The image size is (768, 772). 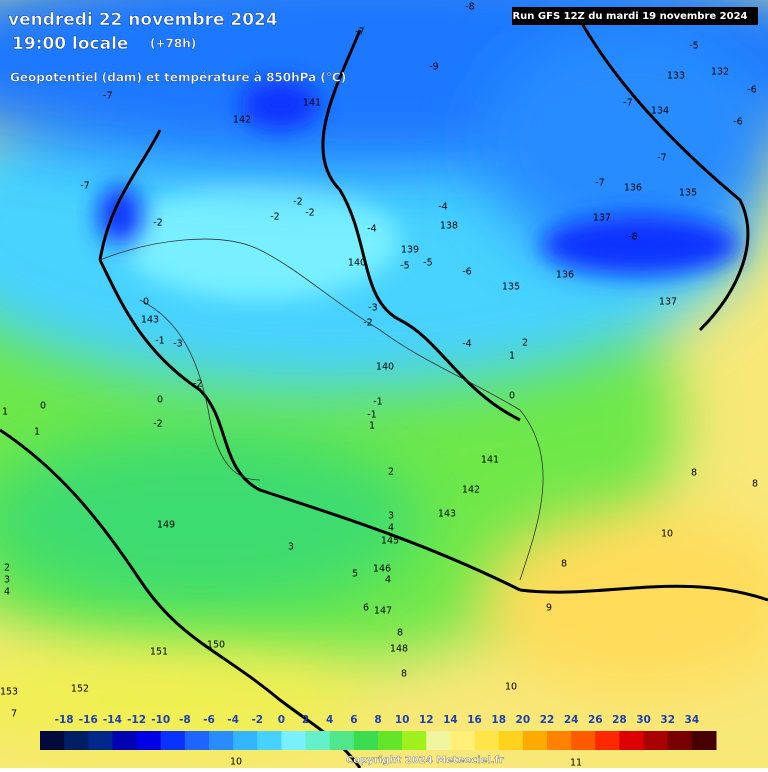 What do you see at coordinates (391, 528) in the screenshot?
I see `temperature-label: 4` at bounding box center [391, 528].